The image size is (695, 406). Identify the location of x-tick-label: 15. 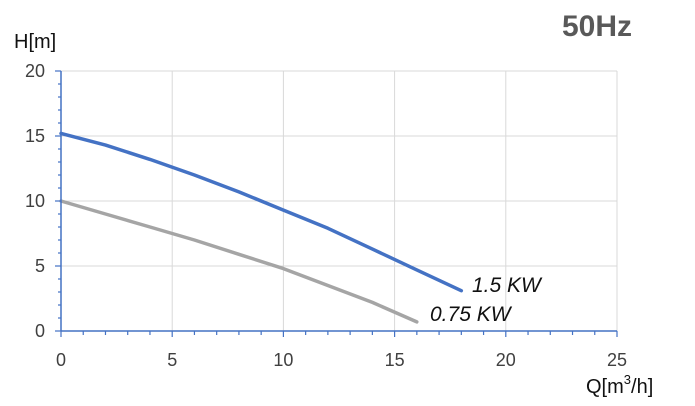
(395, 360).